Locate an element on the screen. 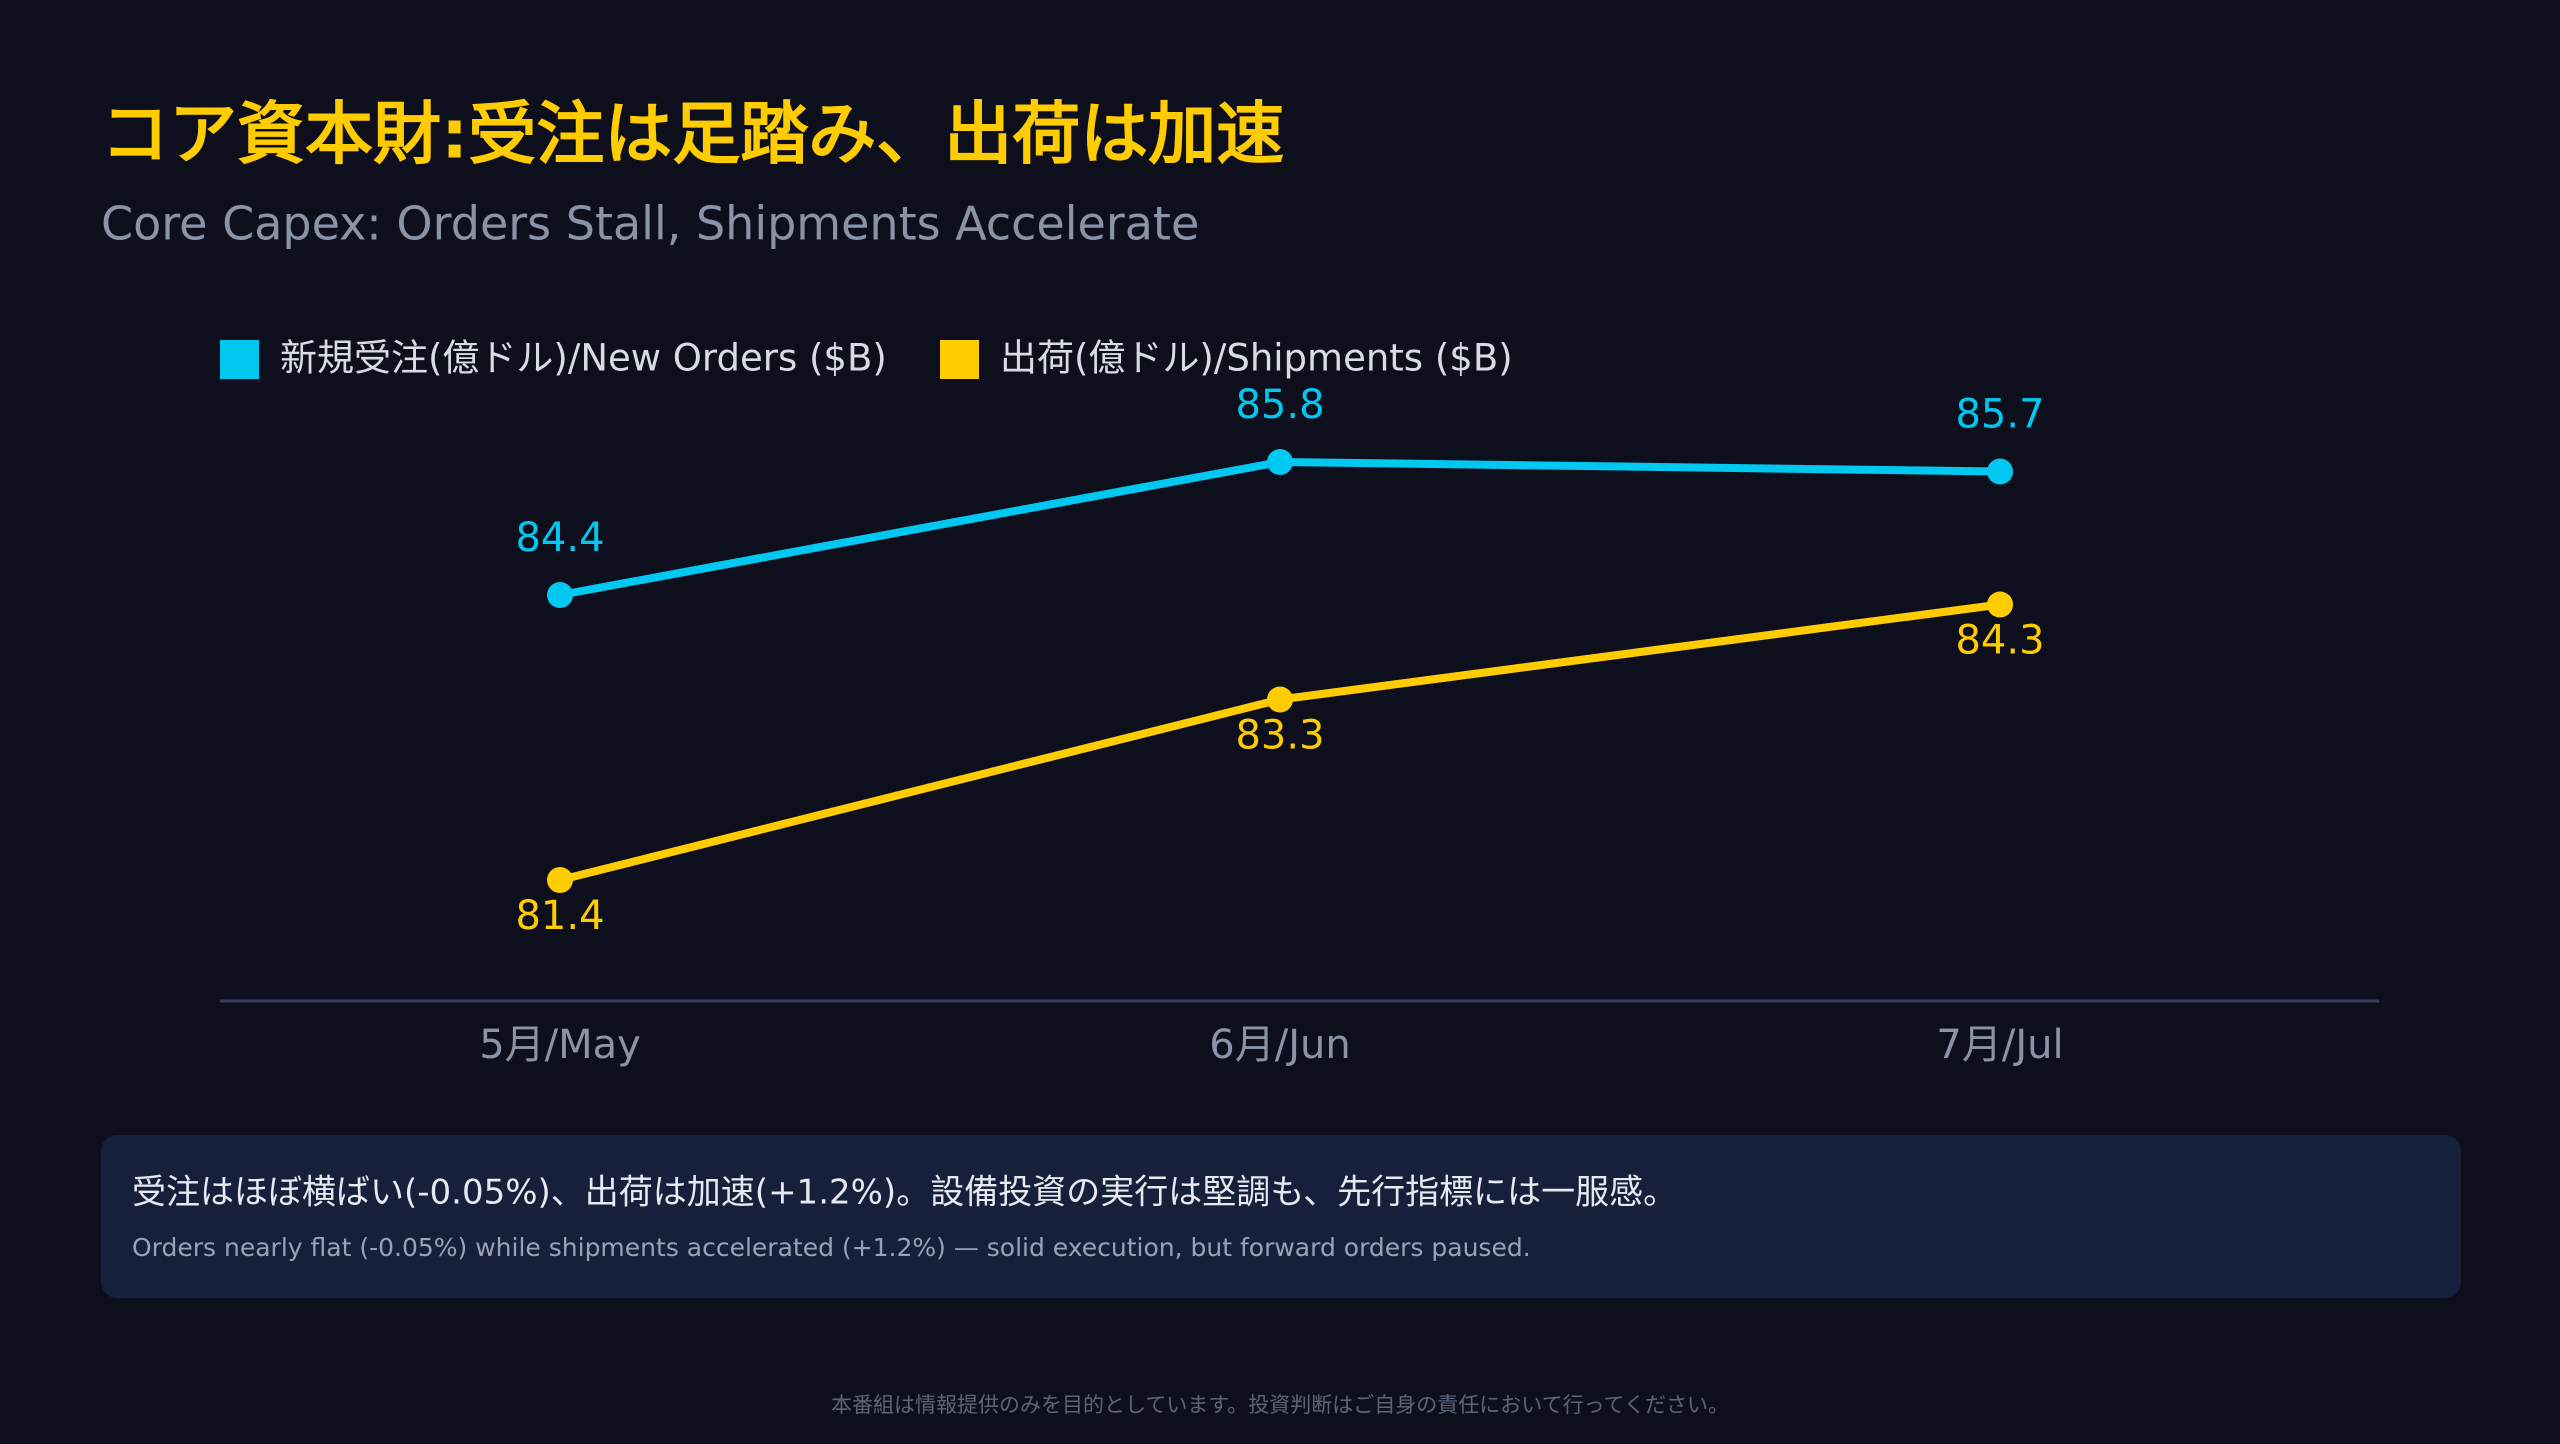 The width and height of the screenshot is (2560, 1444). data-label: 85.7 is located at coordinates (1999, 415).